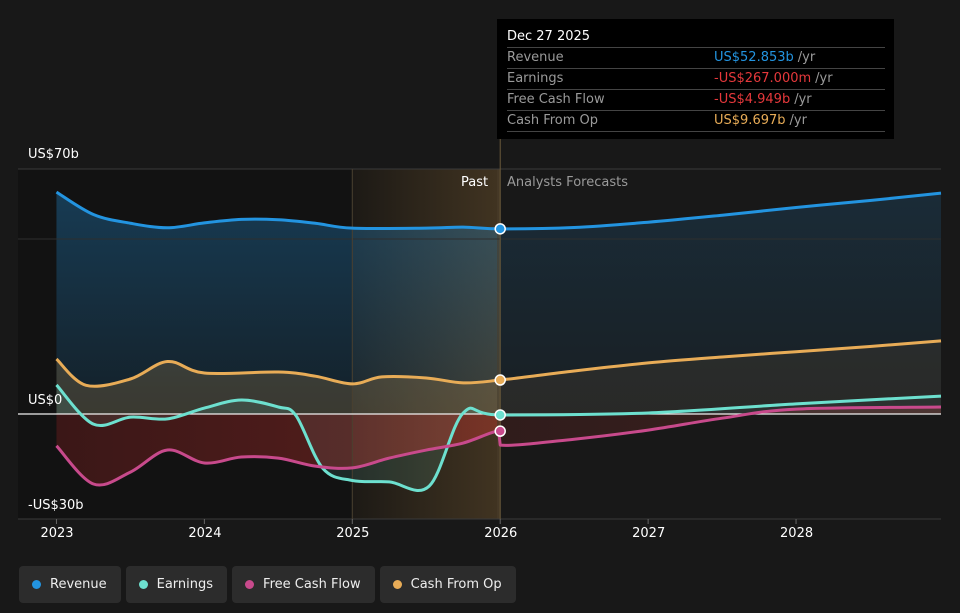  I want to click on x-tick-label: 2028, so click(797, 533).